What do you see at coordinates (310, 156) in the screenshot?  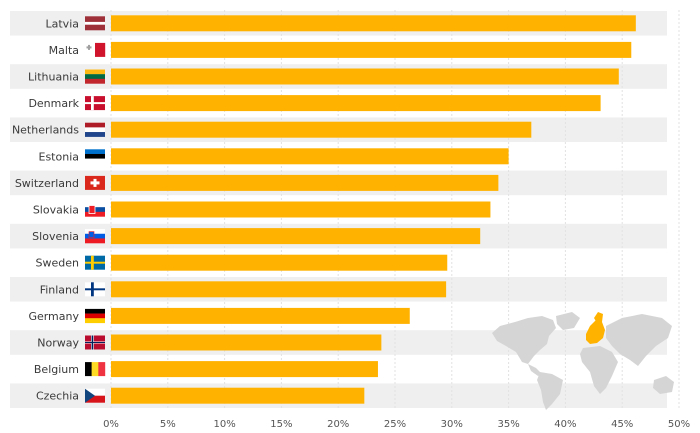 I see `bar-estonia` at bounding box center [310, 156].